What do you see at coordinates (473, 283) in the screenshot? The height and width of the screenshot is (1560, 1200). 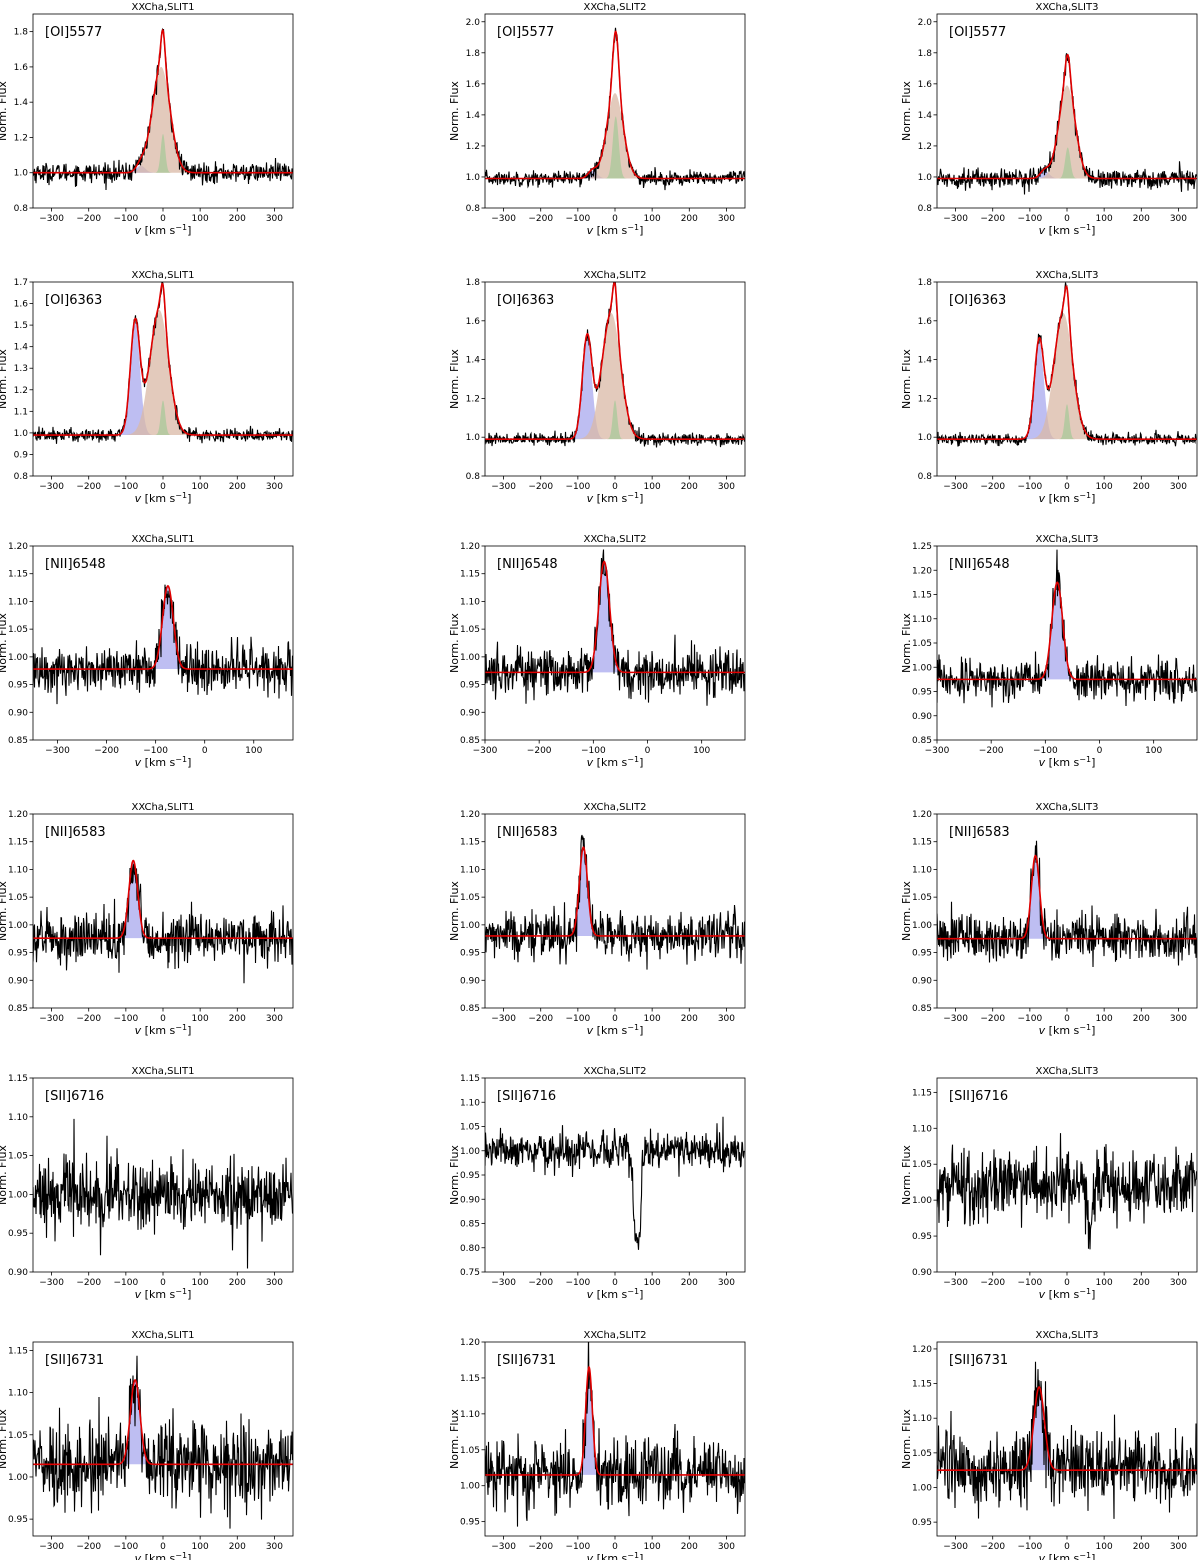 I see `y-tick-label: 1.8` at bounding box center [473, 283].